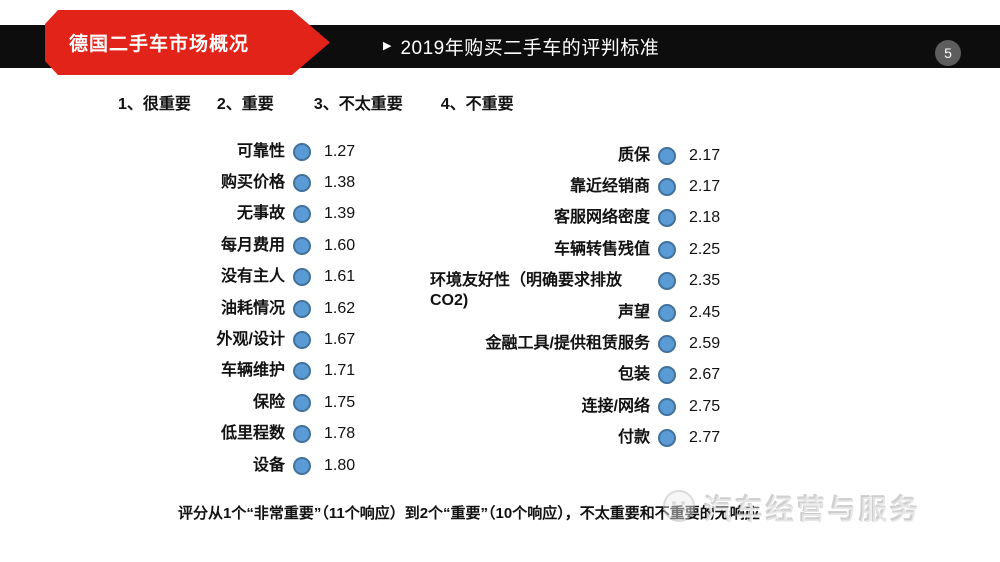  Describe the element at coordinates (705, 281) in the screenshot. I see `criteria-value: 2.35` at that location.